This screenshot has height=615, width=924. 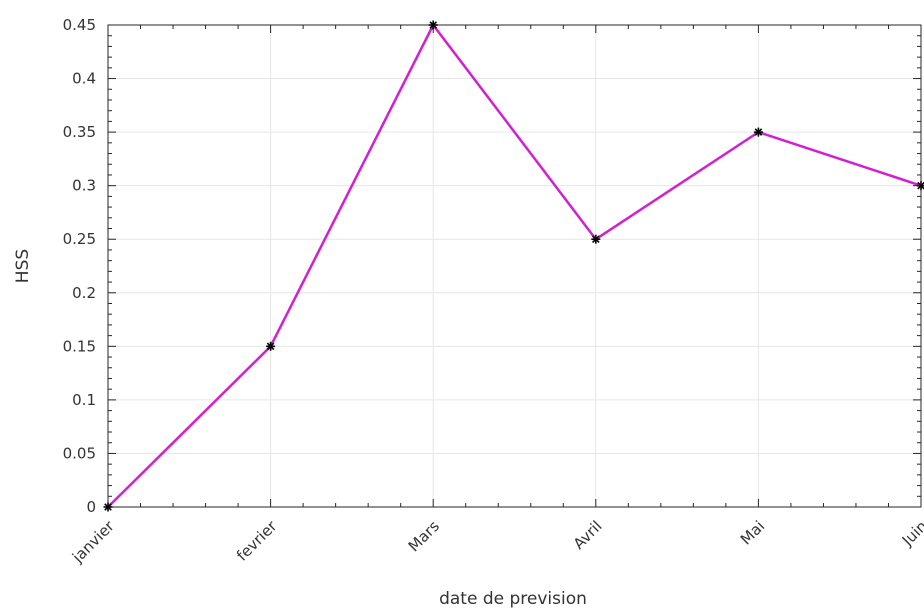 I want to click on y-tick-label: 0.25, so click(x=79, y=239).